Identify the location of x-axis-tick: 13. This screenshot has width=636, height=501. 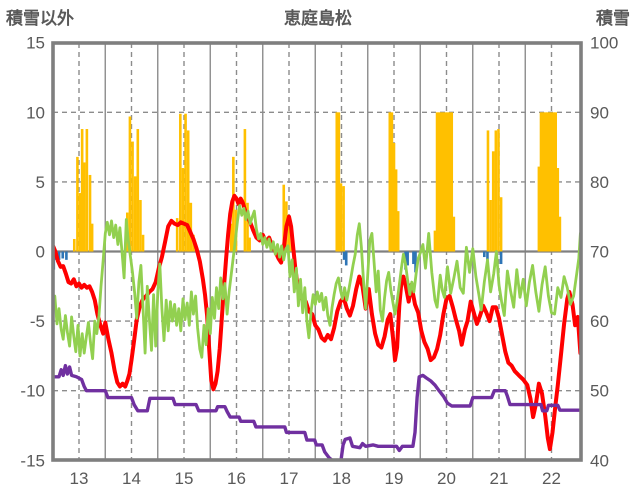
(79, 478).